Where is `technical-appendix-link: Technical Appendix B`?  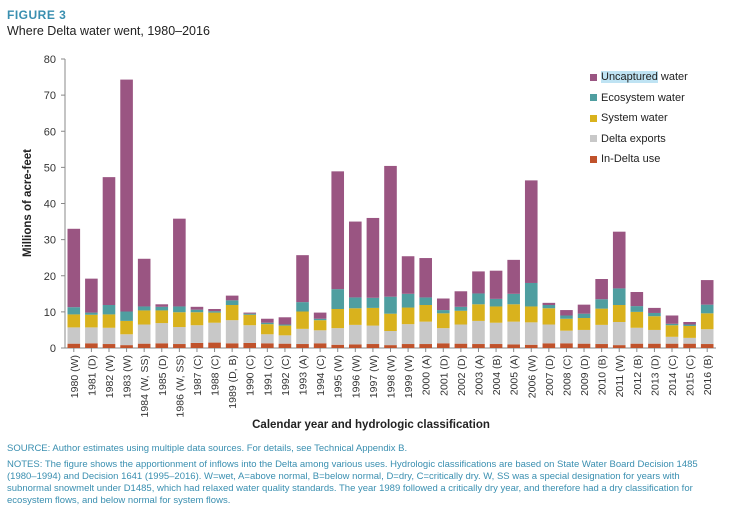 technical-appendix-link: Technical Appendix B is located at coordinates (359, 448).